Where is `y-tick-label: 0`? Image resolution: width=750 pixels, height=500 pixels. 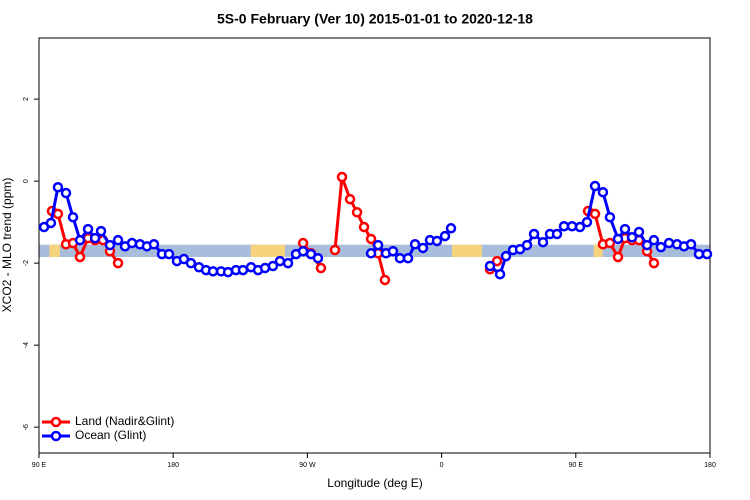 y-tick-label: 0 is located at coordinates (26, 181).